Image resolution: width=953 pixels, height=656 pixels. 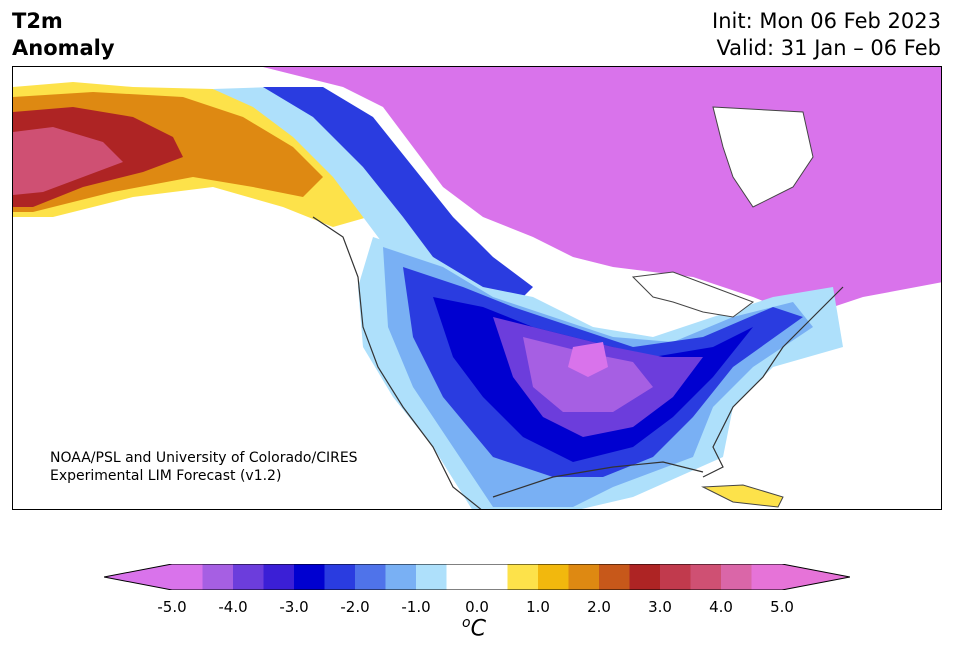 I want to click on colorbar-ticks: -5.0 -4.0 -3.0 -2.0 -1.0 0.0 1.0 2.0 3.0 4.0 5.0, so click(x=476, y=608).